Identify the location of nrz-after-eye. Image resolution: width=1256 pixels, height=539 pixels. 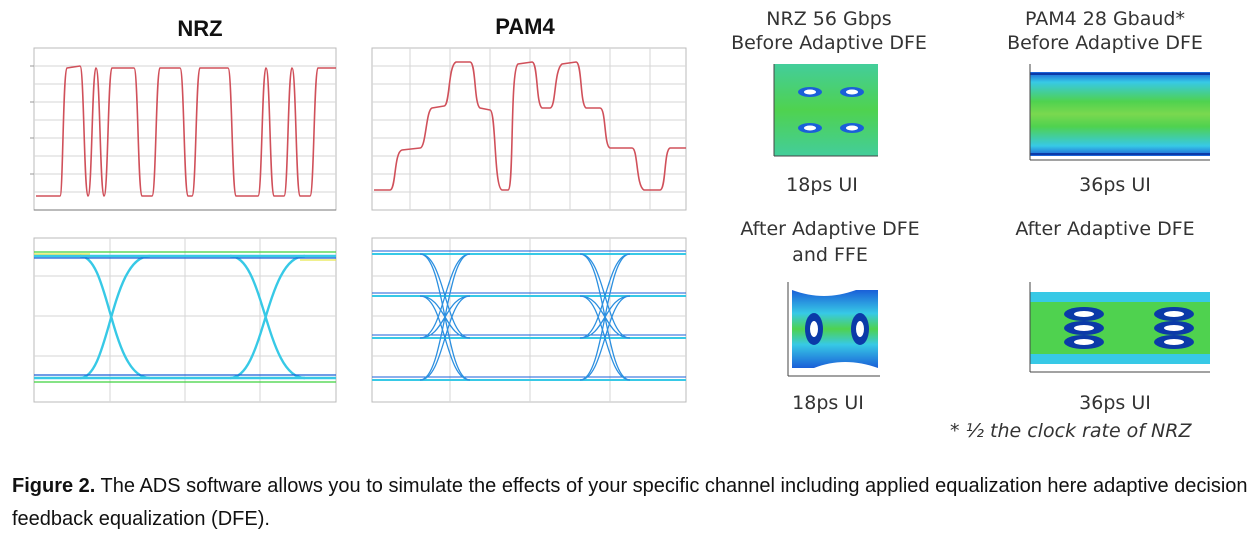
(833, 329).